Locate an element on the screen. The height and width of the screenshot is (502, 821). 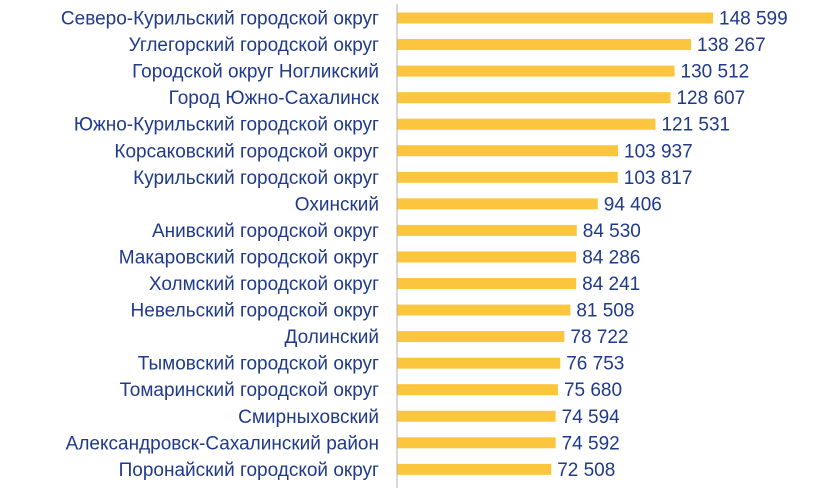
value-label: 78 722 is located at coordinates (599, 337).